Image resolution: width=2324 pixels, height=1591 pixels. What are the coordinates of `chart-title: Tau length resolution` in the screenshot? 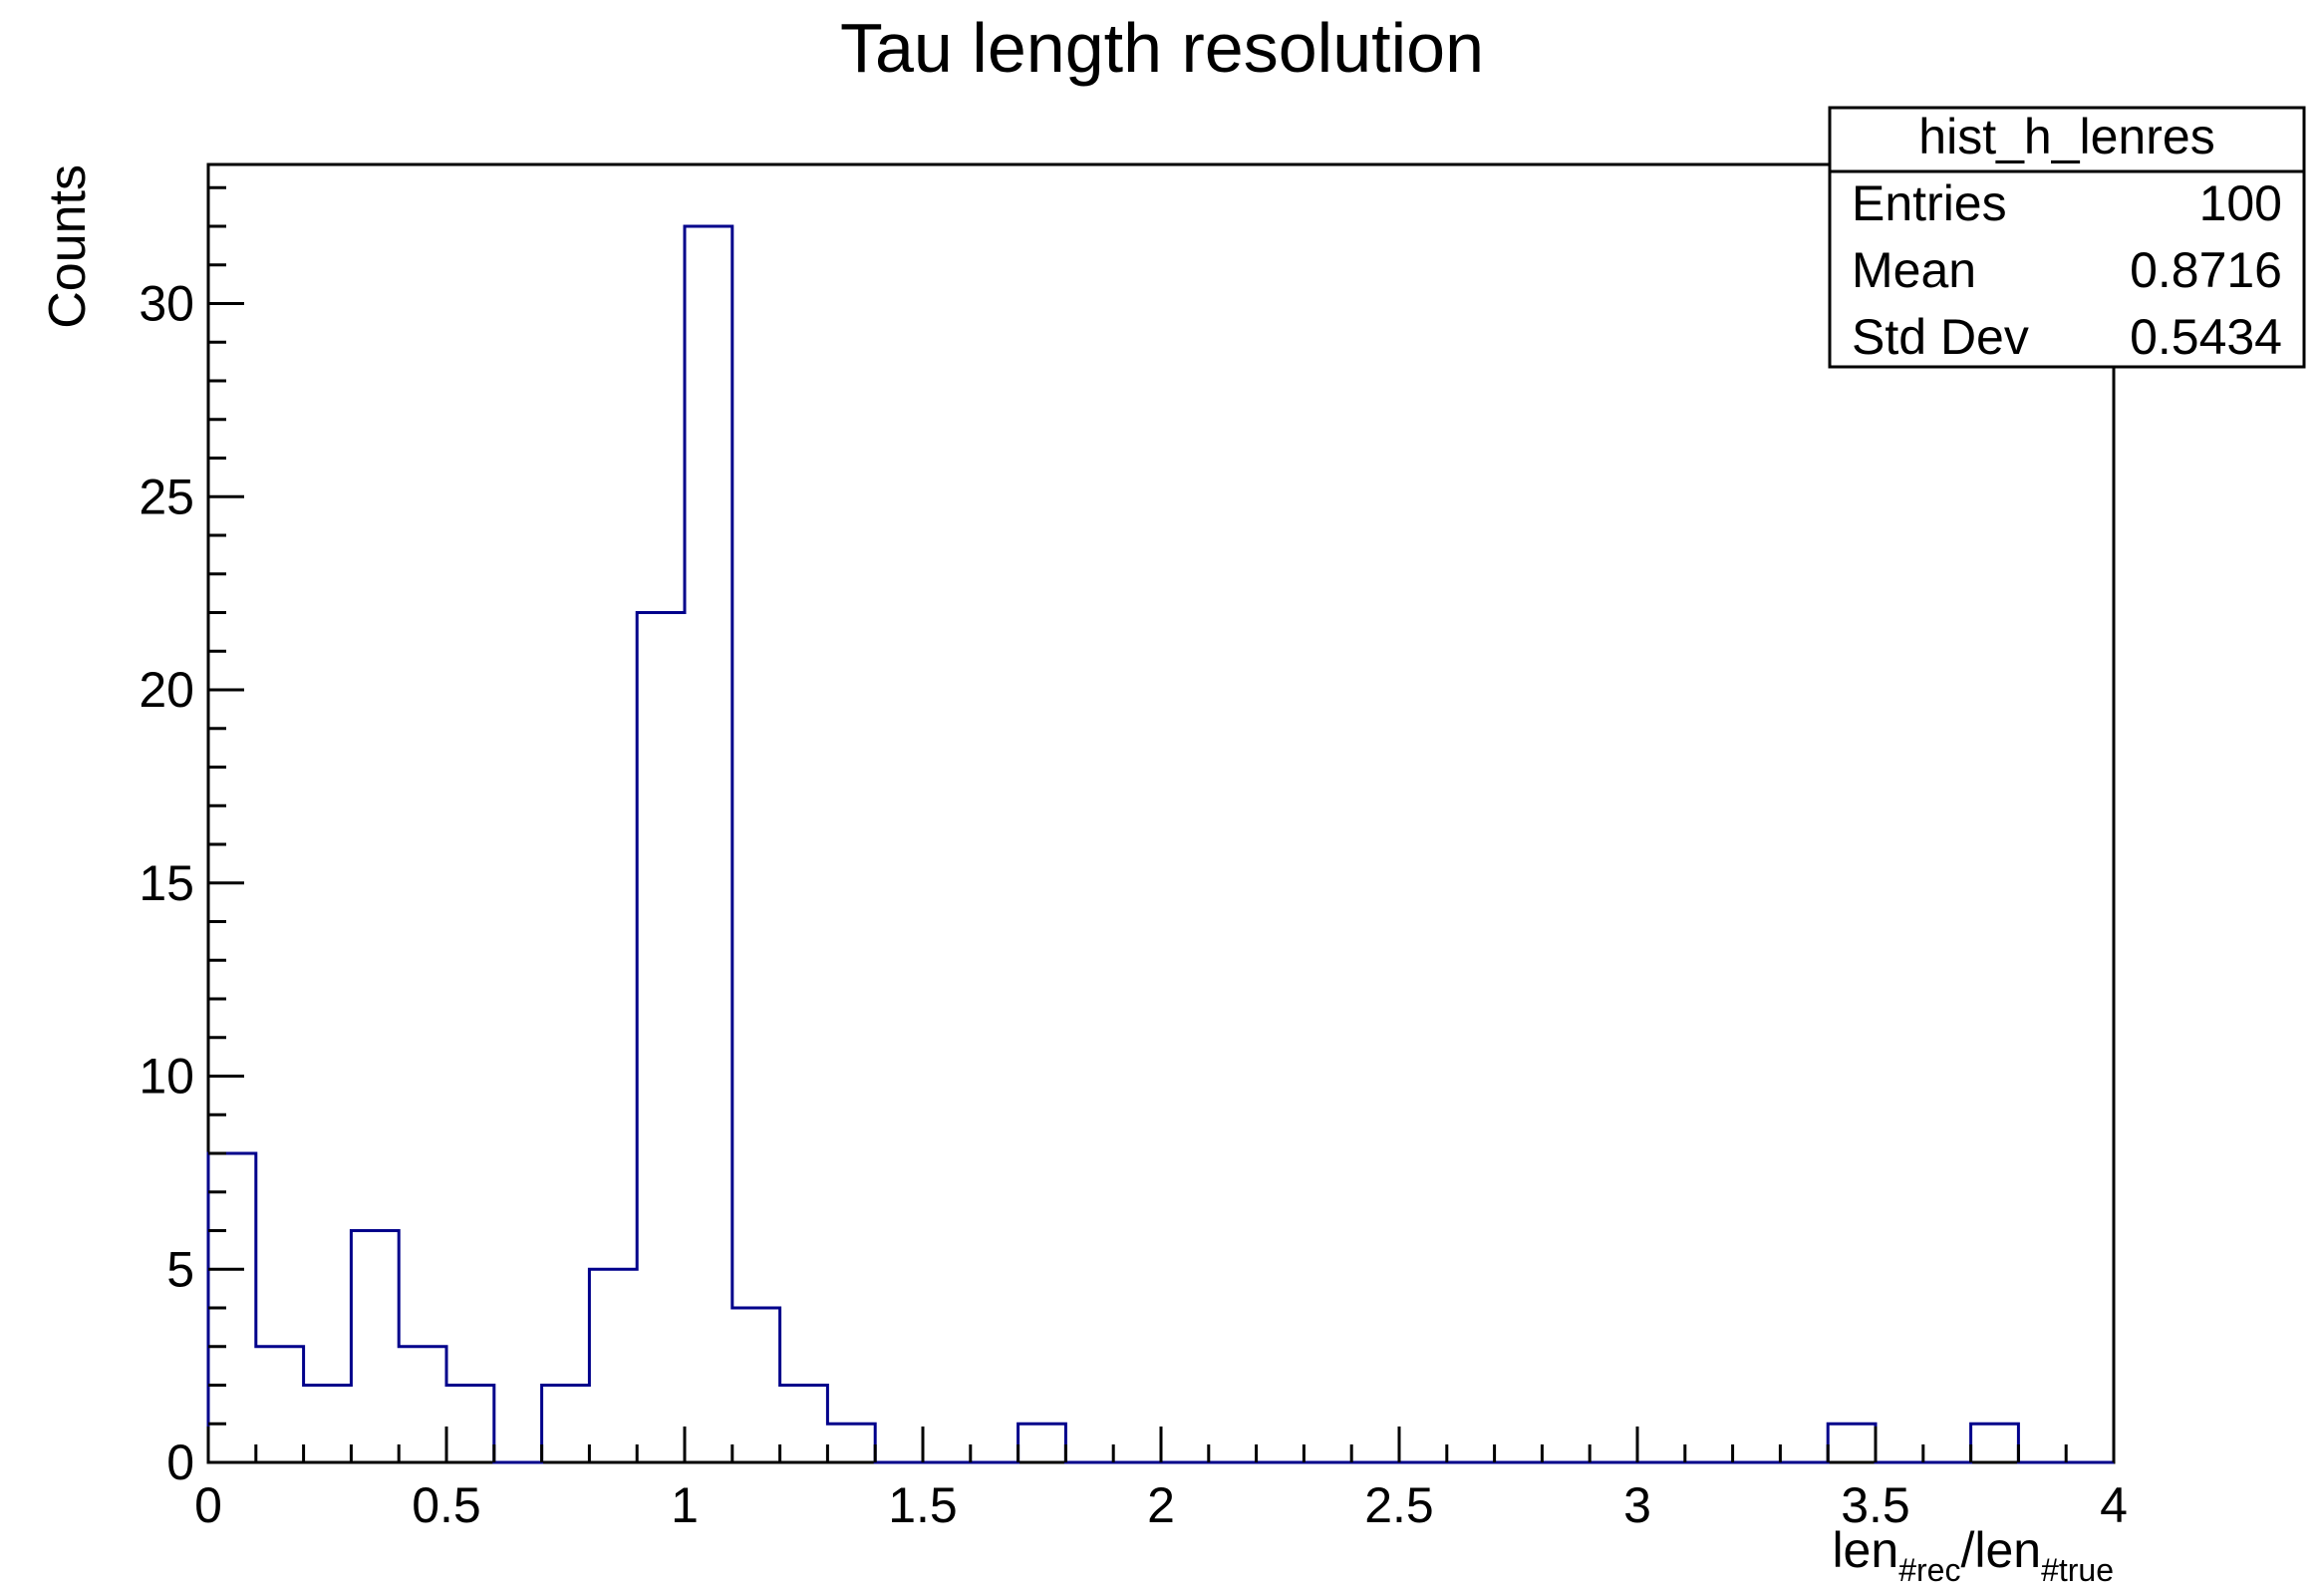 It's located at (1162, 48).